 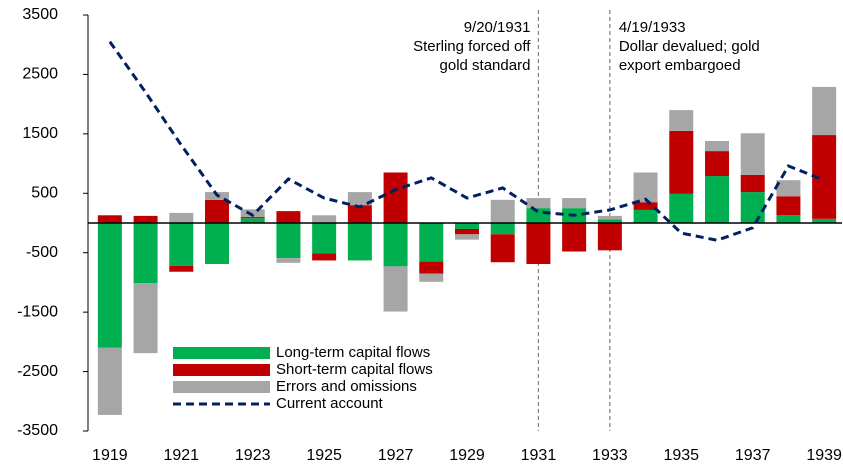 I want to click on legend-label: Short-term capital flows, so click(x=354, y=369).